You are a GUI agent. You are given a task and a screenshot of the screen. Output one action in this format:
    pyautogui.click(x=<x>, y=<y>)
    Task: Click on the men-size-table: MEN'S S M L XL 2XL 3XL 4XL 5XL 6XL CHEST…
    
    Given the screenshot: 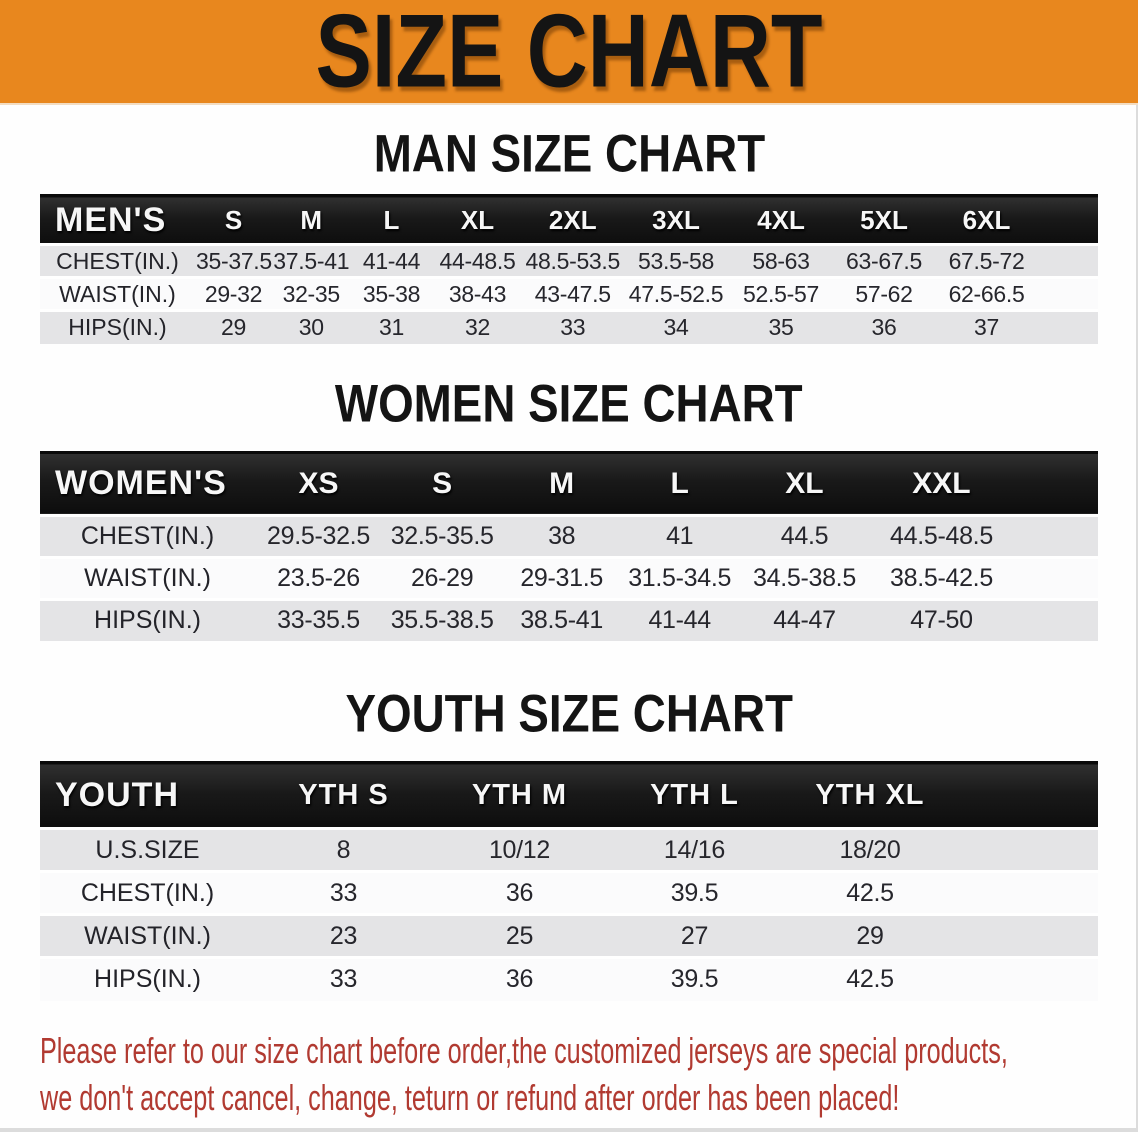 What is the action you would take?
    pyautogui.click(x=569, y=269)
    